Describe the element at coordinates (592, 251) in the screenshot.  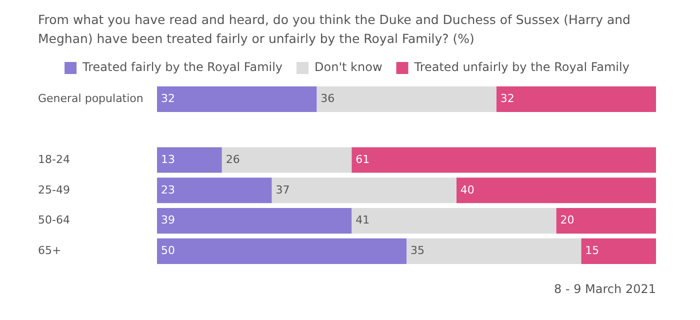
I see `data-label: 15` at that location.